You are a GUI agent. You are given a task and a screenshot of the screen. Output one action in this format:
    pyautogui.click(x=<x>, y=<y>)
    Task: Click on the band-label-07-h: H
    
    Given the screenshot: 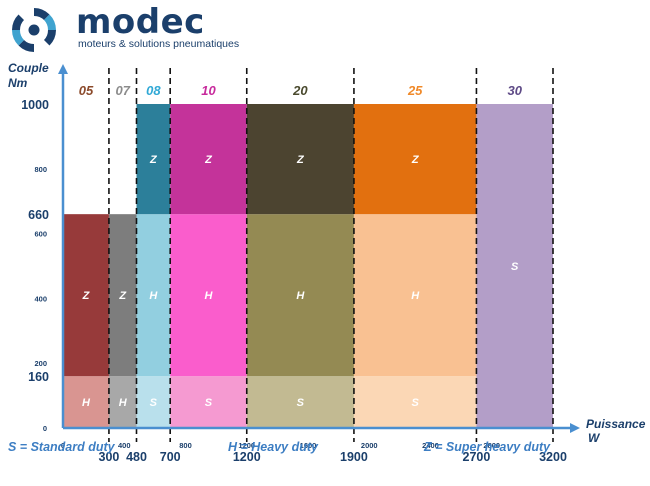 What is the action you would take?
    pyautogui.click(x=123, y=403)
    